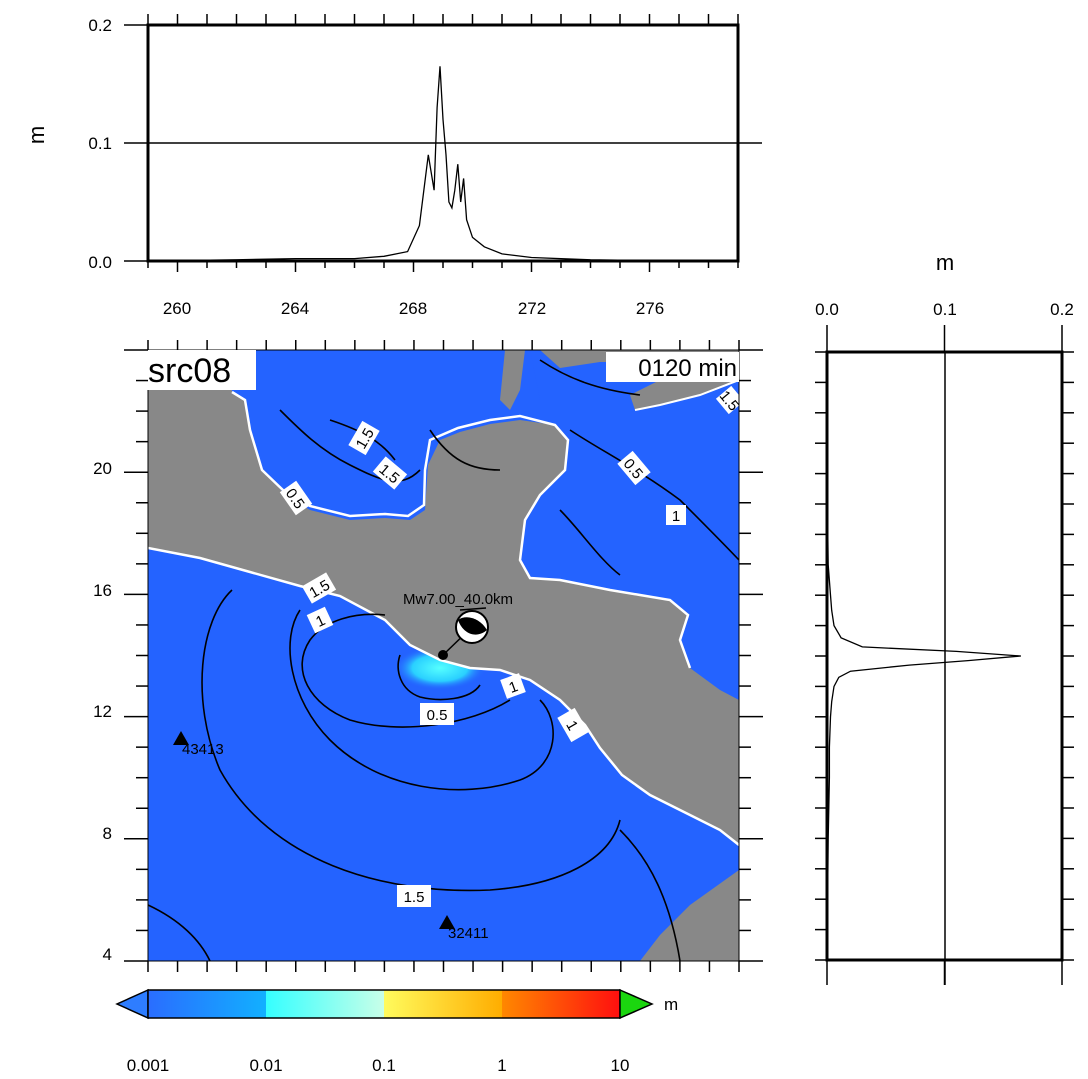 The height and width of the screenshot is (1079, 1088). I want to click on station-label-32411: 32411, so click(468, 933).